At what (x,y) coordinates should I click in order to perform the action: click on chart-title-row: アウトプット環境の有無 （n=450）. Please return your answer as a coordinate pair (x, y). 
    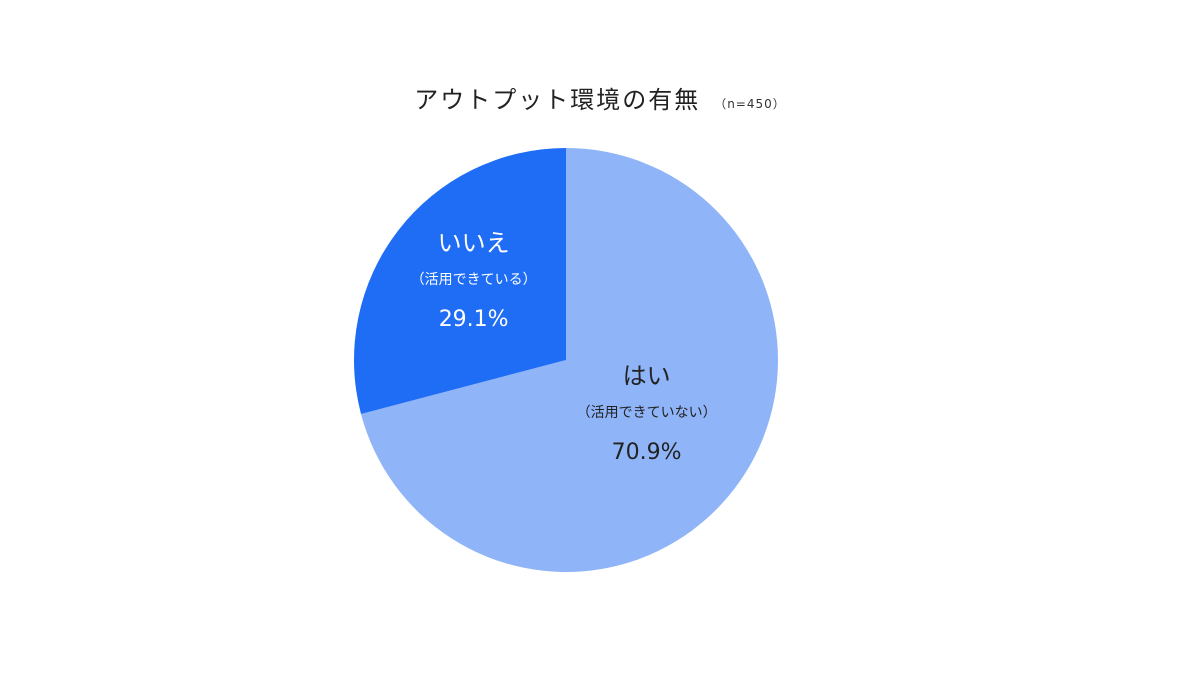
    Looking at the image, I should click on (600, 97).